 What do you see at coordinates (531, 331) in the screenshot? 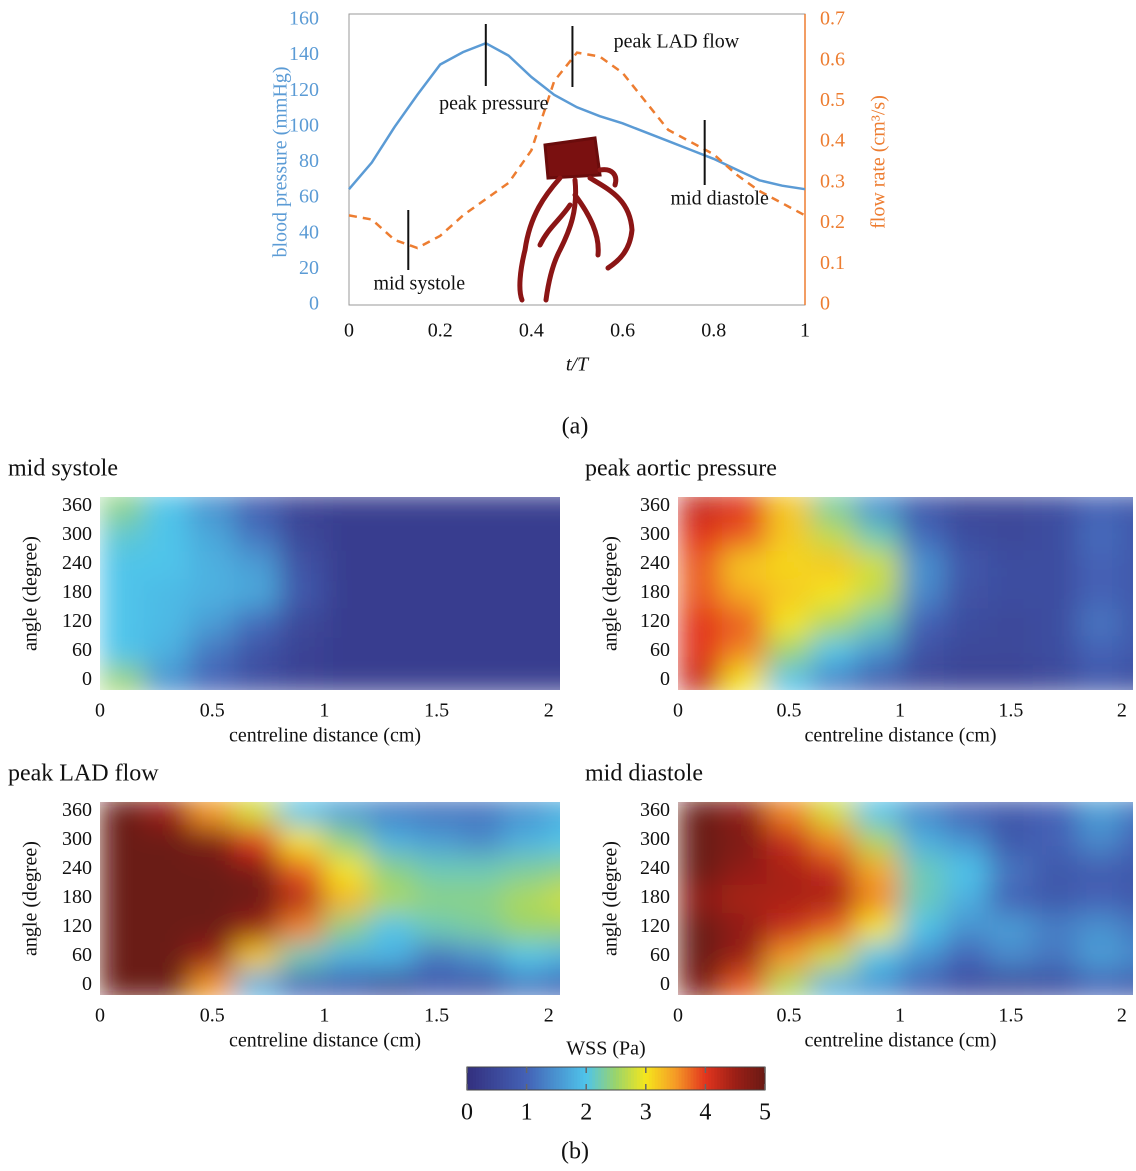
I see `x-tick-label: 0.4` at bounding box center [531, 331].